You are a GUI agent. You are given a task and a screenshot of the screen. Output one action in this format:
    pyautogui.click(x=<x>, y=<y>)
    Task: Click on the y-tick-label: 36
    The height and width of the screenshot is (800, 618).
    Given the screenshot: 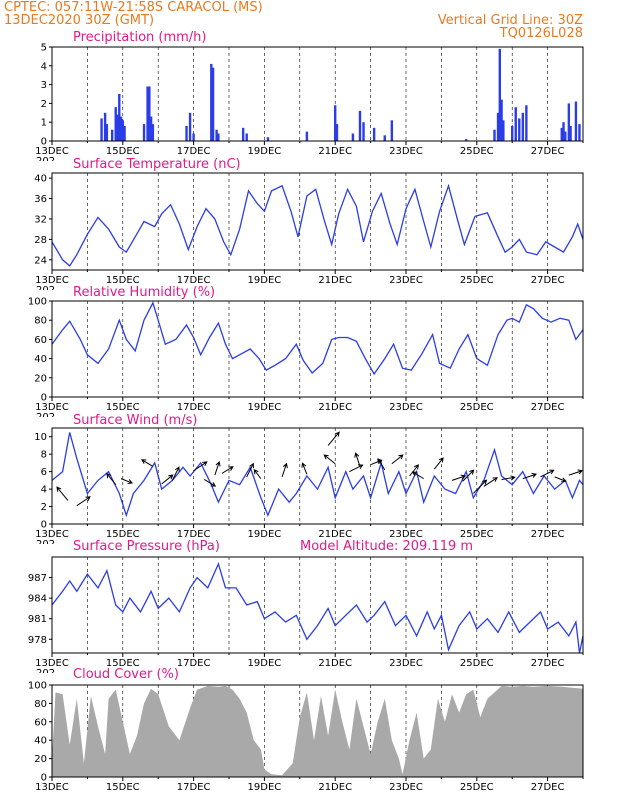 What is the action you would take?
    pyautogui.click(x=40, y=199)
    